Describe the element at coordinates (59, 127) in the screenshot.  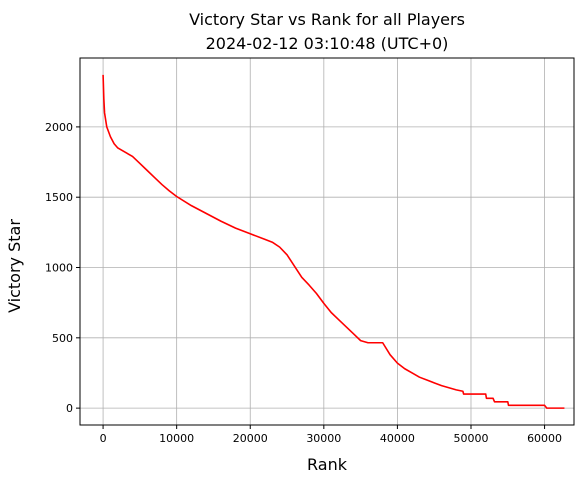
I see `y-tick-label: 2000` at that location.